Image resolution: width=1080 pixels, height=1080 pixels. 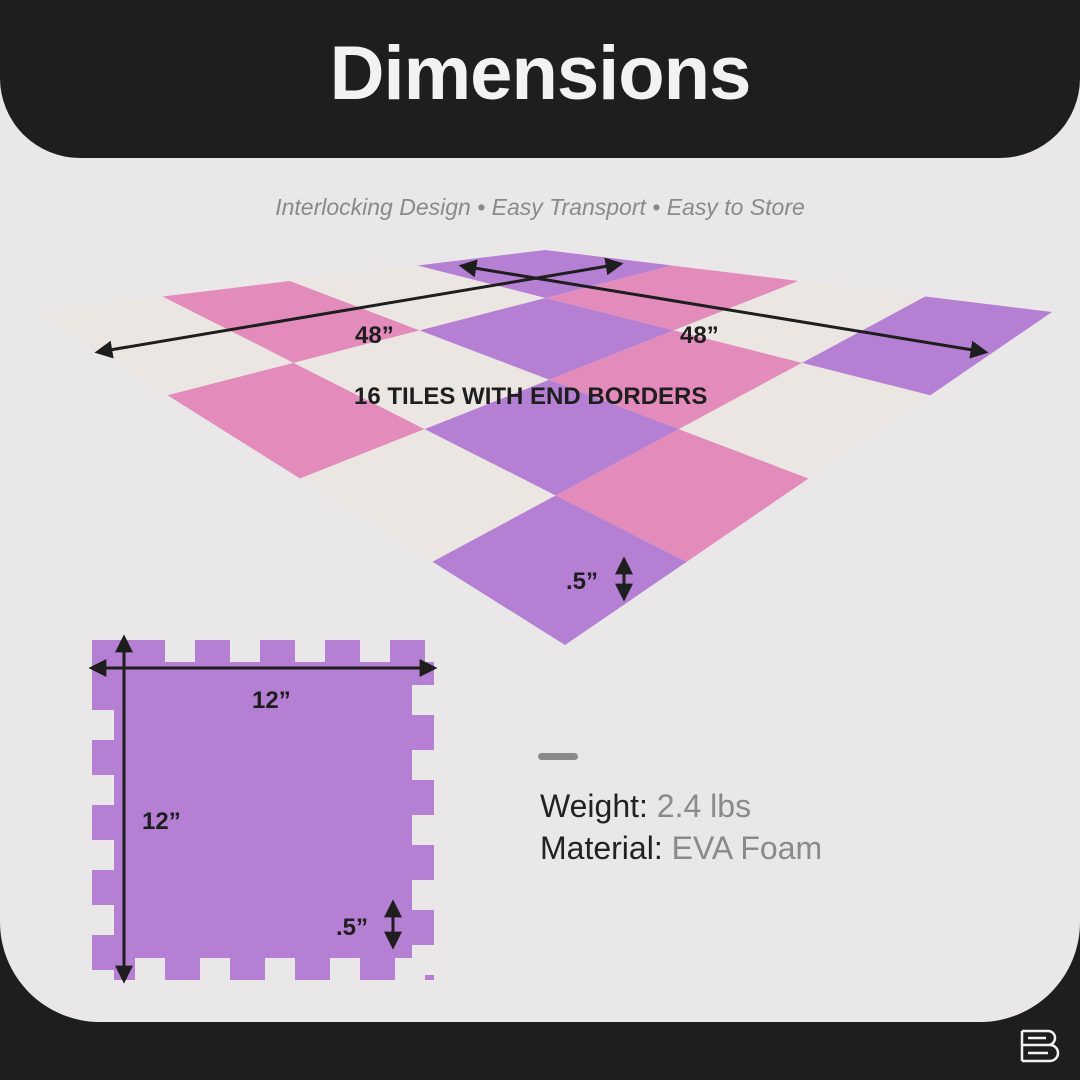 I want to click on brand-logo-icon, so click(x=1040, y=1046).